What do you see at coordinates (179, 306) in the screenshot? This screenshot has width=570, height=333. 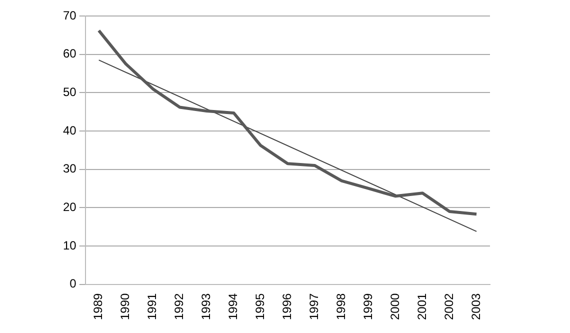 I see `x-tick-label: 1992` at bounding box center [179, 306].